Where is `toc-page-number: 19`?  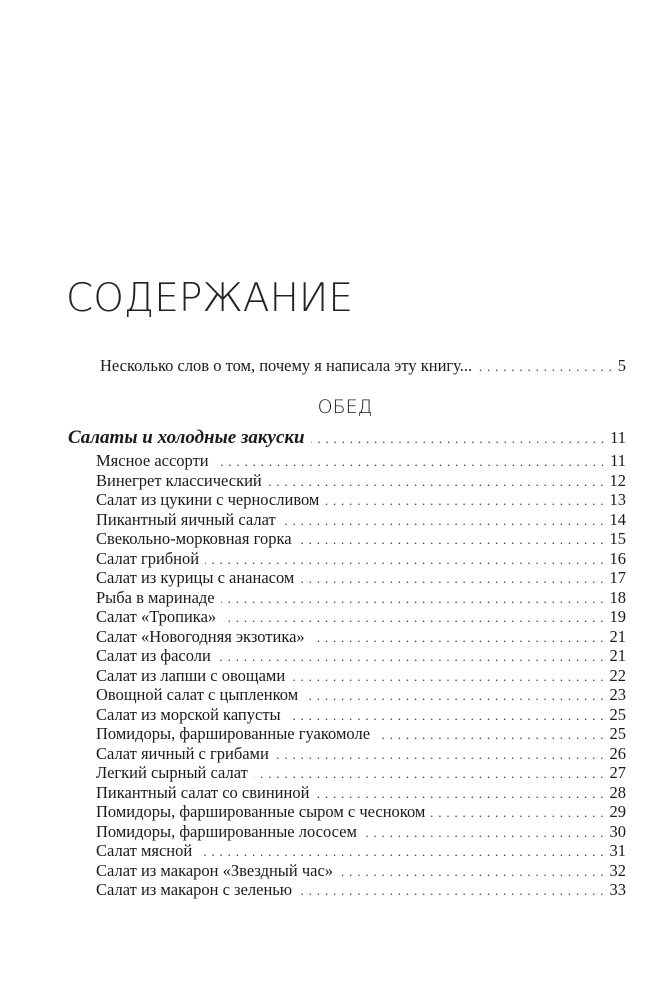 toc-page-number: 19 is located at coordinates (618, 616).